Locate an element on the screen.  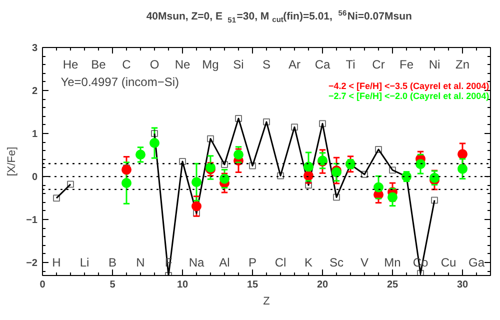
annotation: Ga is located at coordinates (476, 263).